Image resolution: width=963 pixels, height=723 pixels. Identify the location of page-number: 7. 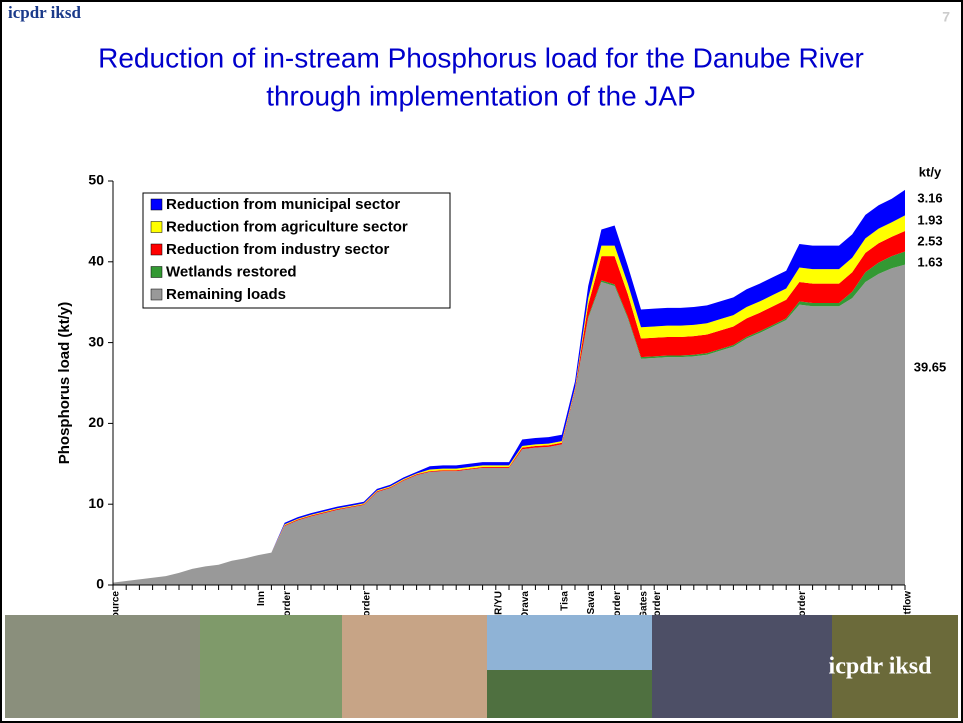
(946, 17).